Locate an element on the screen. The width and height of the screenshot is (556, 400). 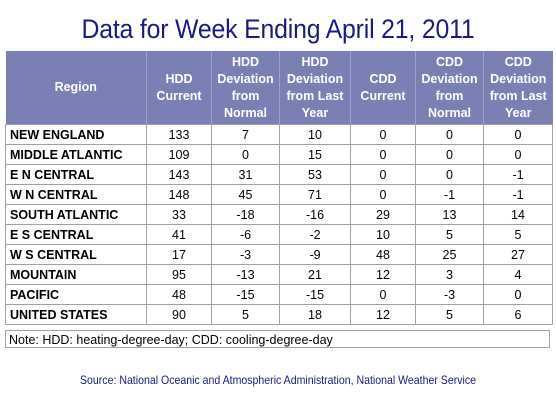
column-header-line: Region is located at coordinates (75, 87).